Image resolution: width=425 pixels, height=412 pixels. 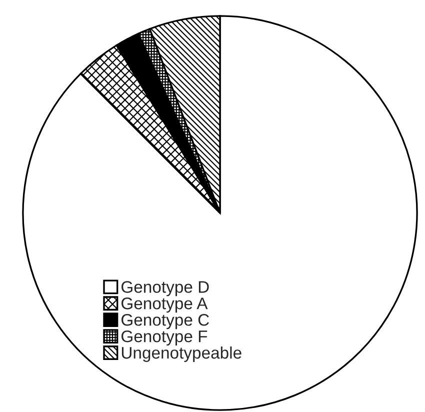 I want to click on legend-label: Genotype D, so click(x=165, y=288).